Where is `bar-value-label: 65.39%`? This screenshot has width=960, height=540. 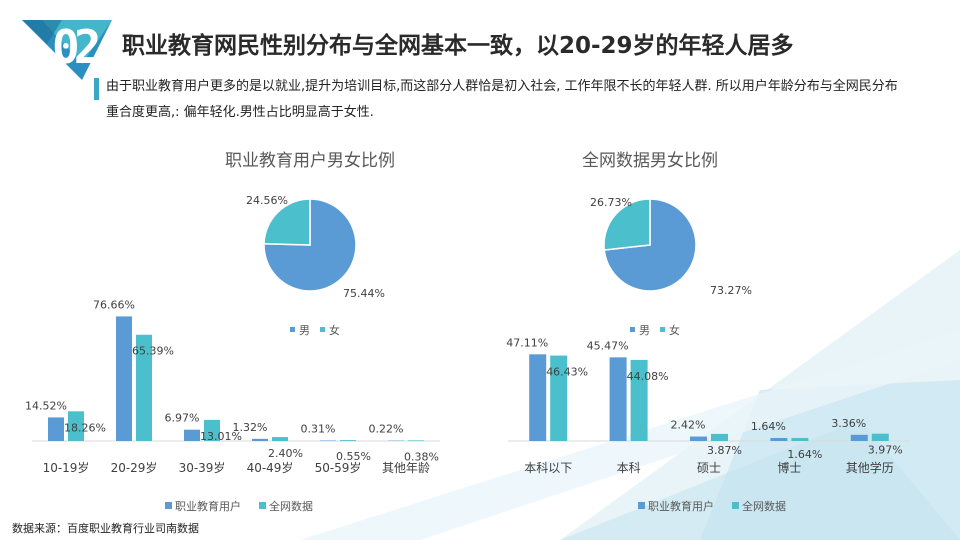
bar-value-label: 65.39% is located at coordinates (153, 351).